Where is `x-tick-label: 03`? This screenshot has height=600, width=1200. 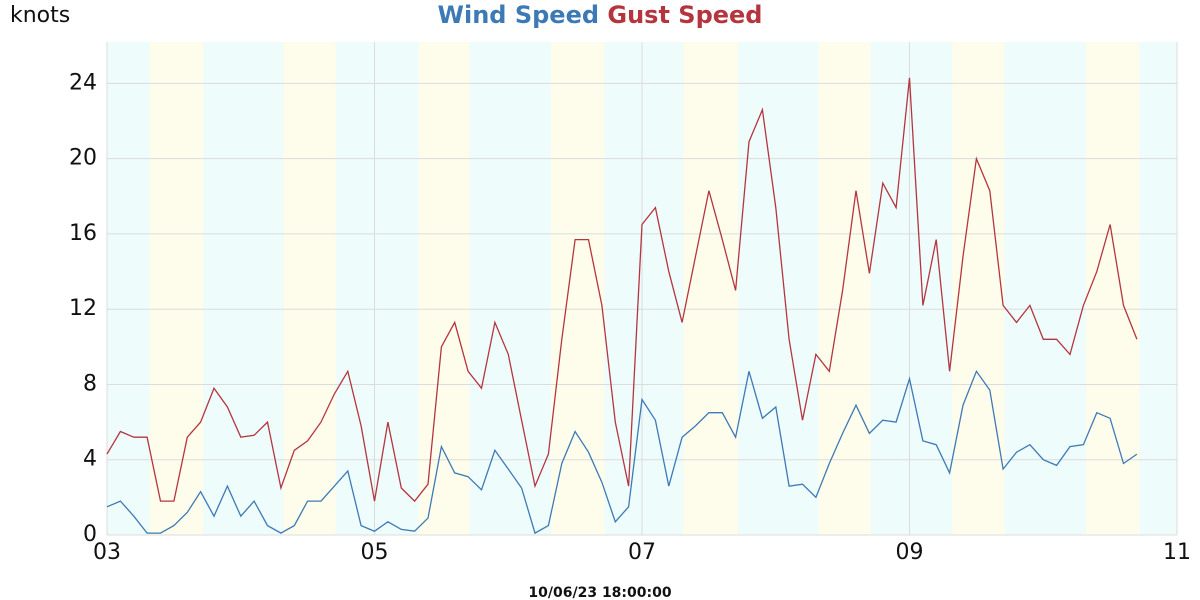 x-tick-label: 03 is located at coordinates (107, 552).